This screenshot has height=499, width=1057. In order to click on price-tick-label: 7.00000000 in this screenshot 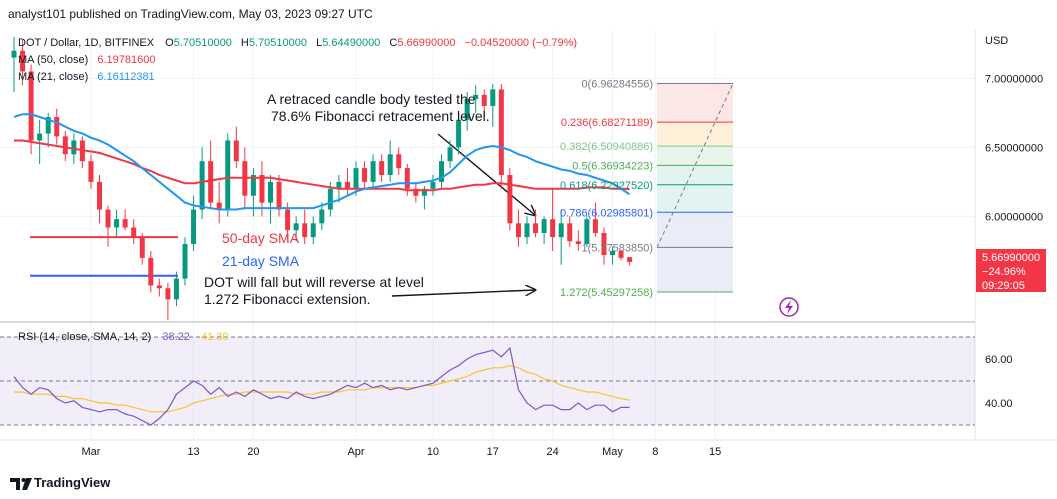, I will do `click(1014, 79)`.